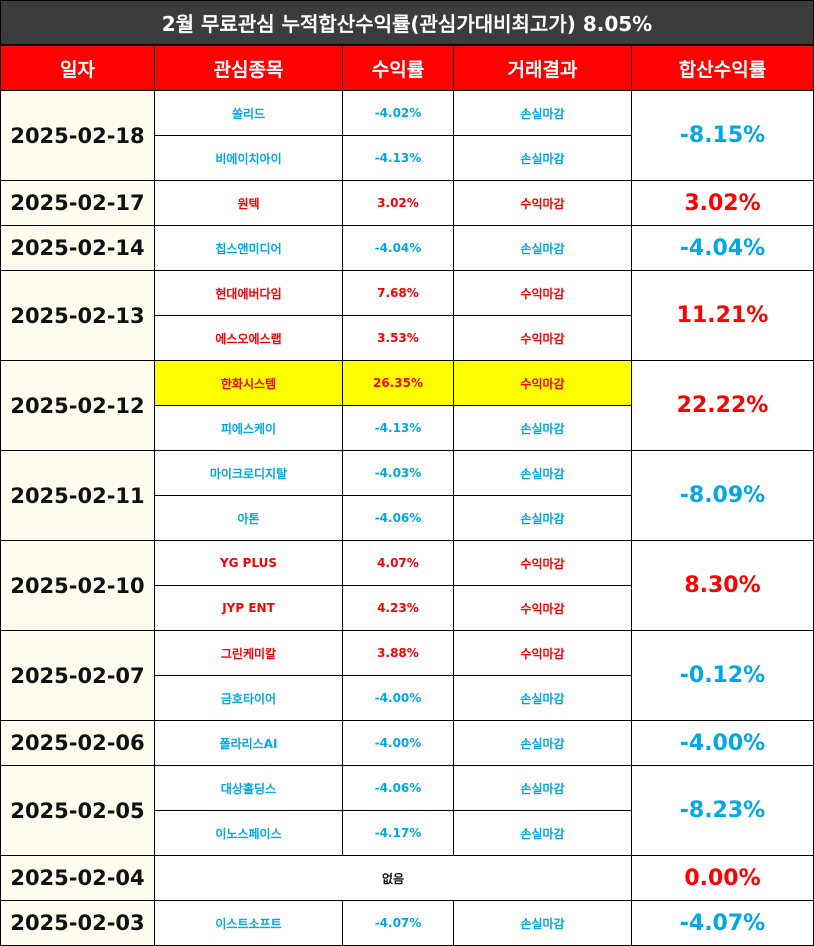 This screenshot has height=946, width=814. Describe the element at coordinates (77, 405) in the screenshot. I see `date-cell: 2025-02-12` at that location.